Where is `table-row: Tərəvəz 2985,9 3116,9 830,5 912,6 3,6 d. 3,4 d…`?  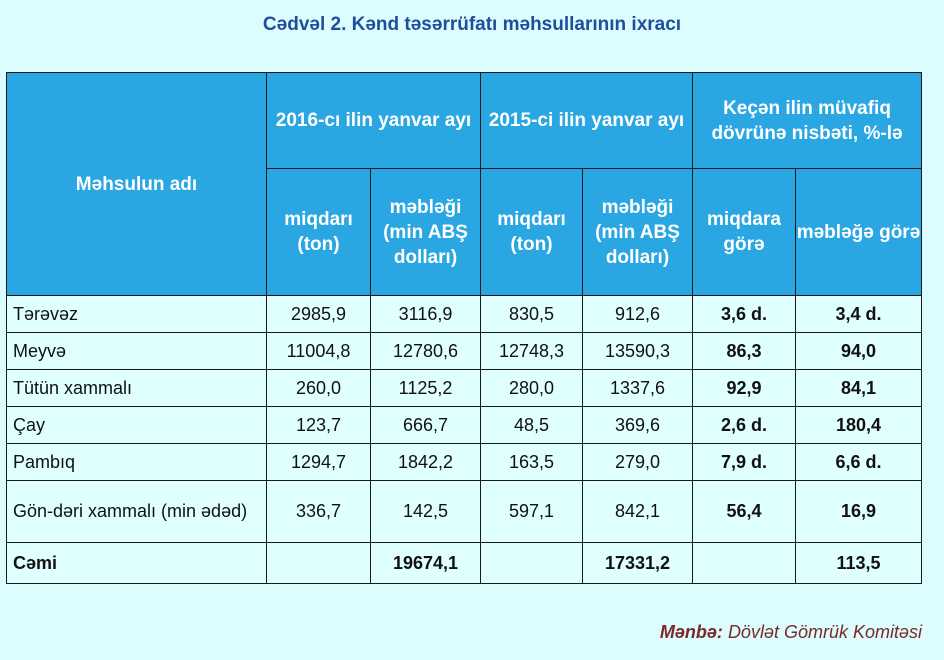 table-row: Tərəvəz 2985,9 3116,9 830,5 912,6 3,6 d. 3,4 d… is located at coordinates (464, 314).